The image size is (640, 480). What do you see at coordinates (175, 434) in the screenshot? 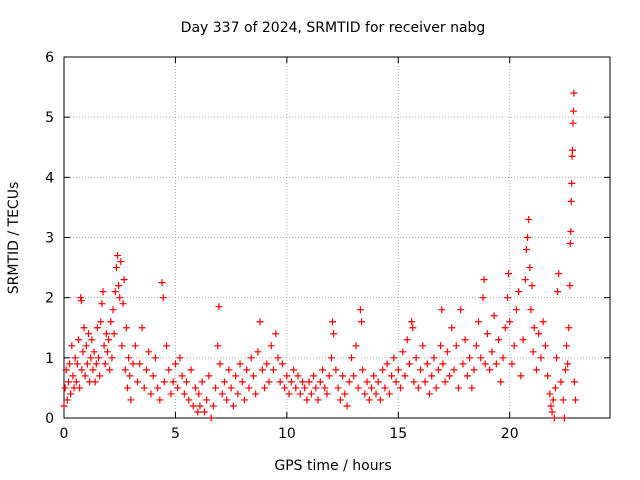
I see `x-tick-label: 5` at bounding box center [175, 434].